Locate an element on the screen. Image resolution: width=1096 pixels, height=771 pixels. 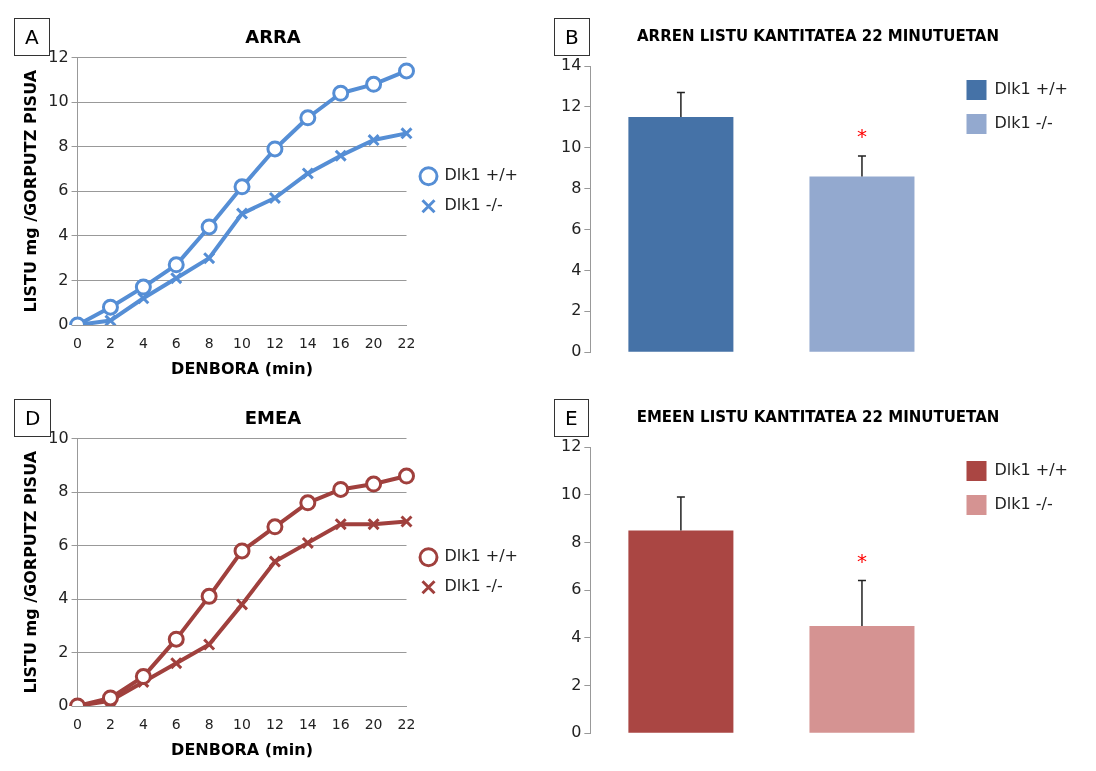
chart-title: ARRA is located at coordinates (273, 37).